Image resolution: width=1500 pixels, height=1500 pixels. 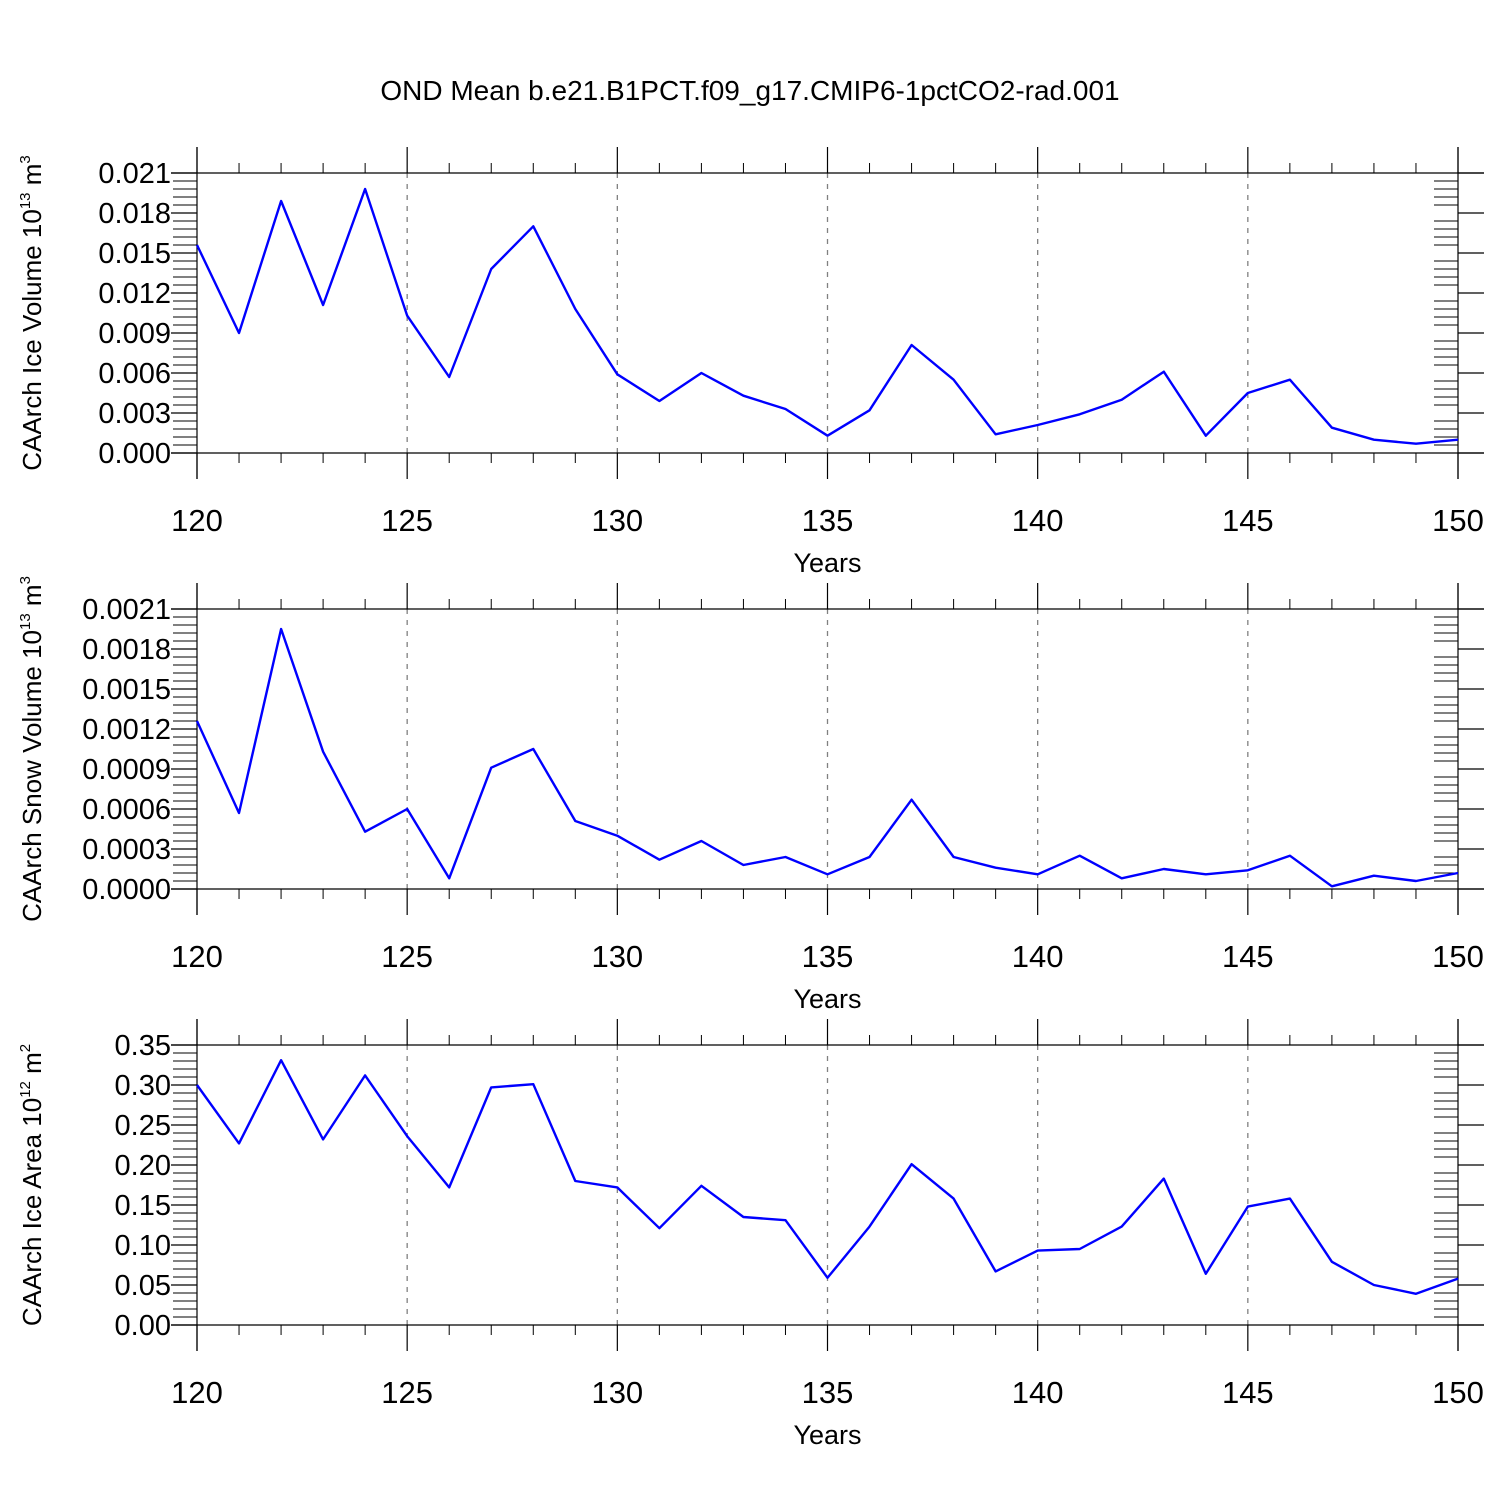 What do you see at coordinates (32, 1212) in the screenshot?
I see `y-label-text: CAArch Ice Area 10` at bounding box center [32, 1212].